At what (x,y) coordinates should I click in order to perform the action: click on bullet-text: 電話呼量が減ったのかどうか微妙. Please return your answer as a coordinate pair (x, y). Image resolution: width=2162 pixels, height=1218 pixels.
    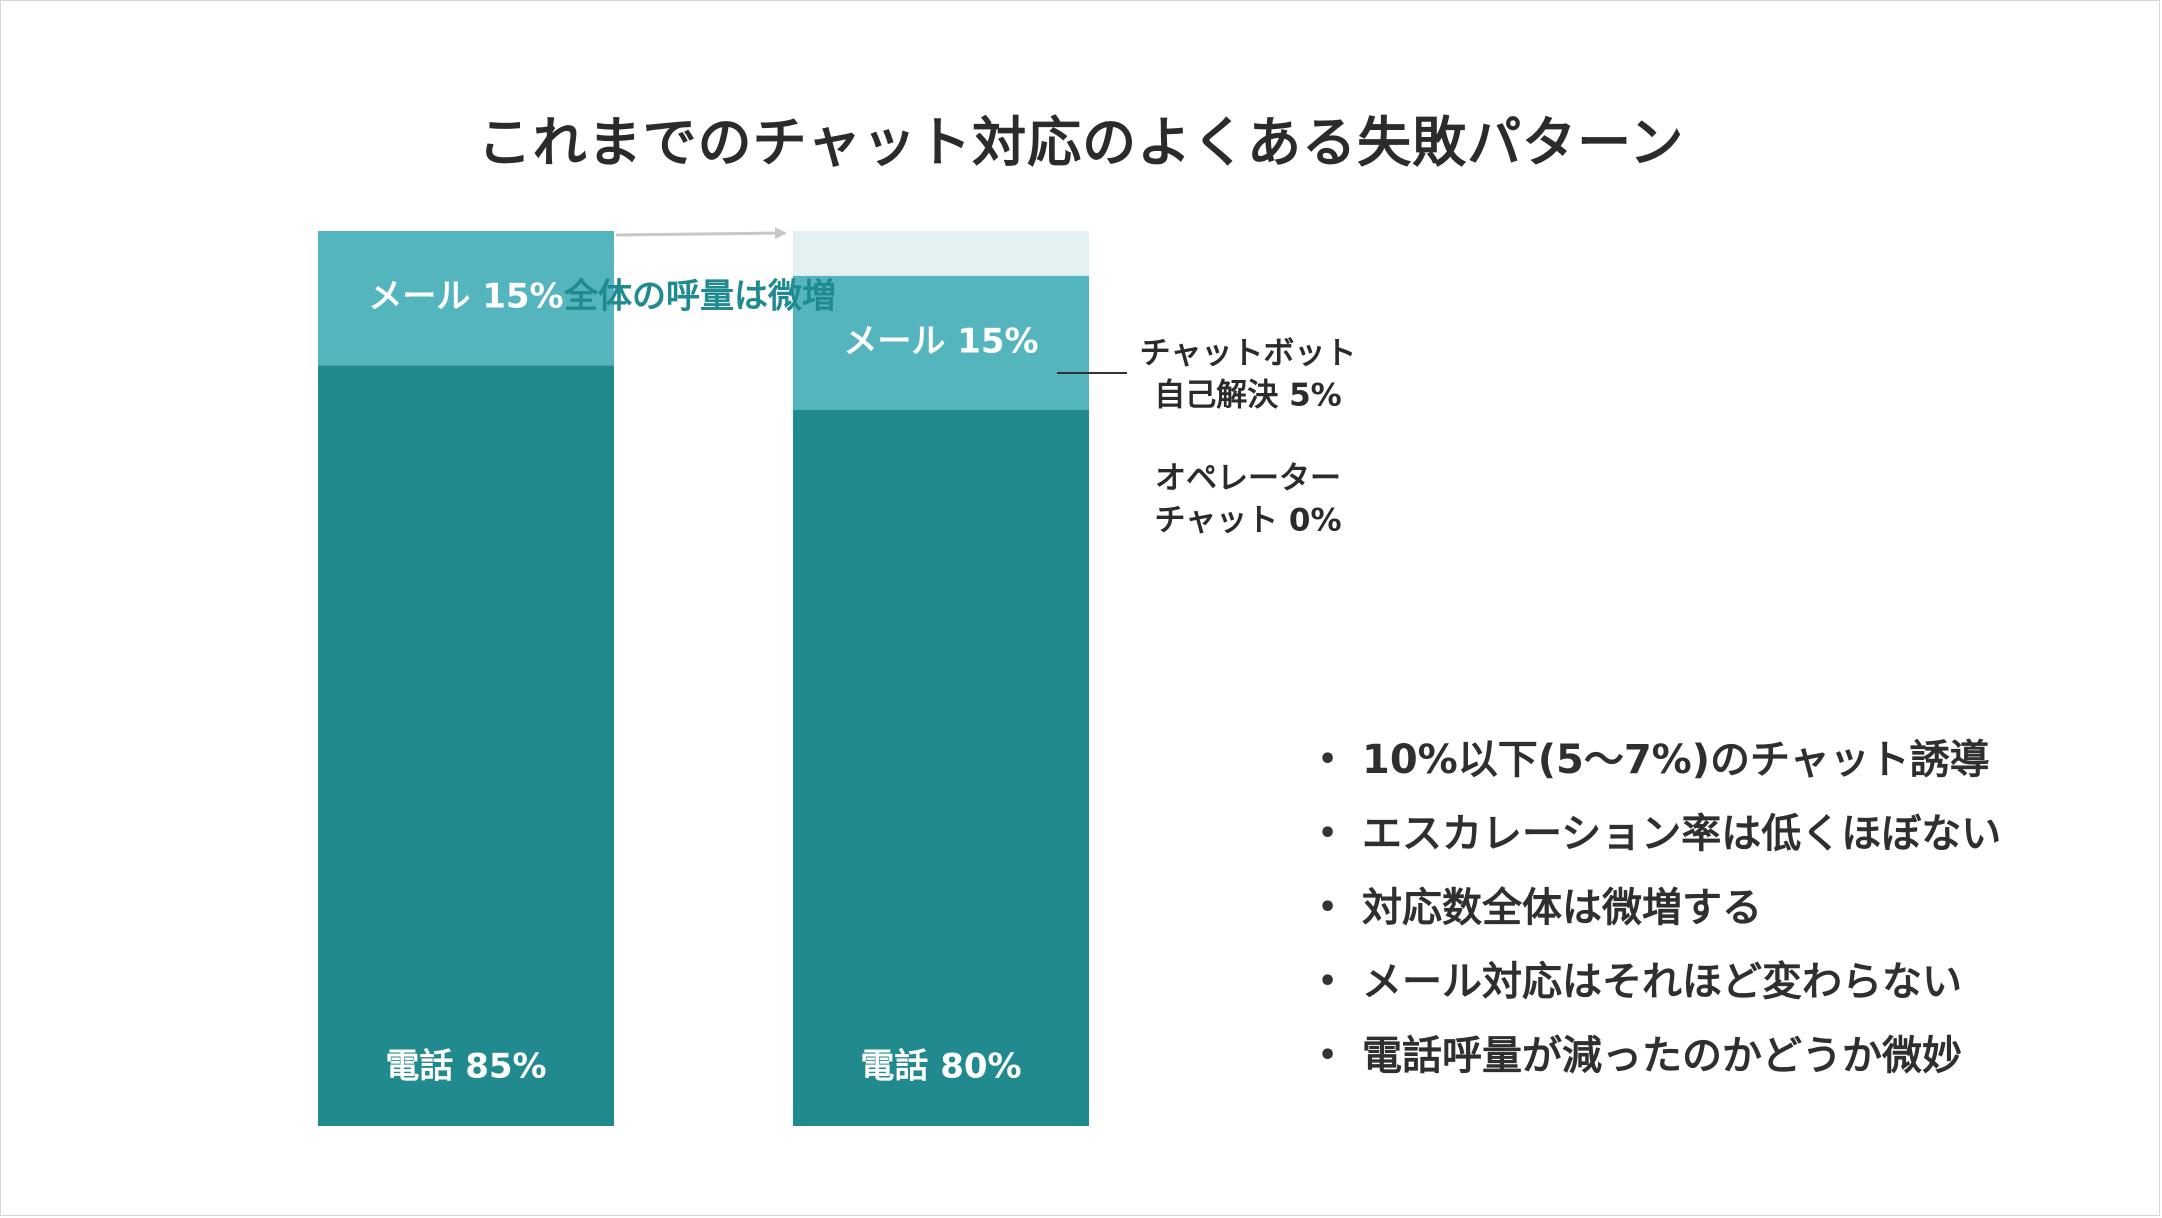
    Looking at the image, I should click on (1662, 1056).